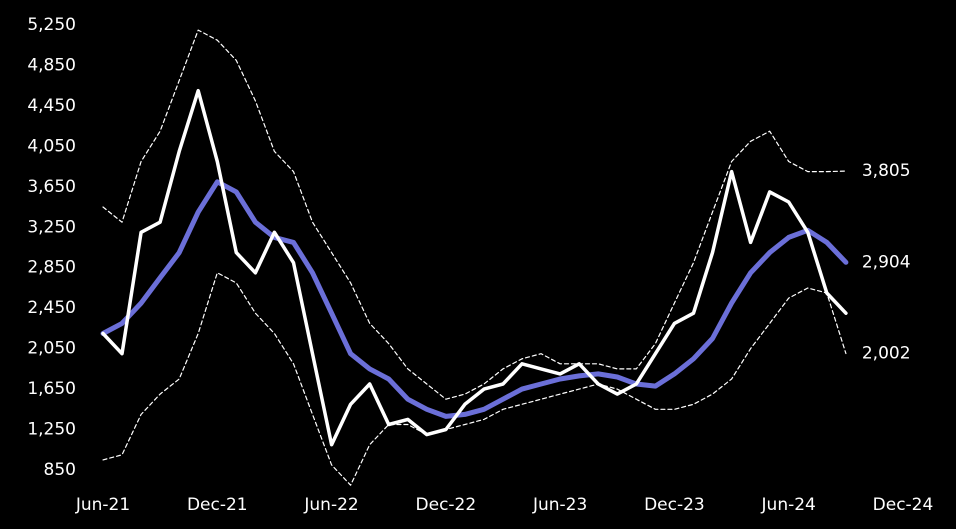  What do you see at coordinates (51, 25) in the screenshot?
I see `y-tick-label: 5,250` at bounding box center [51, 25].